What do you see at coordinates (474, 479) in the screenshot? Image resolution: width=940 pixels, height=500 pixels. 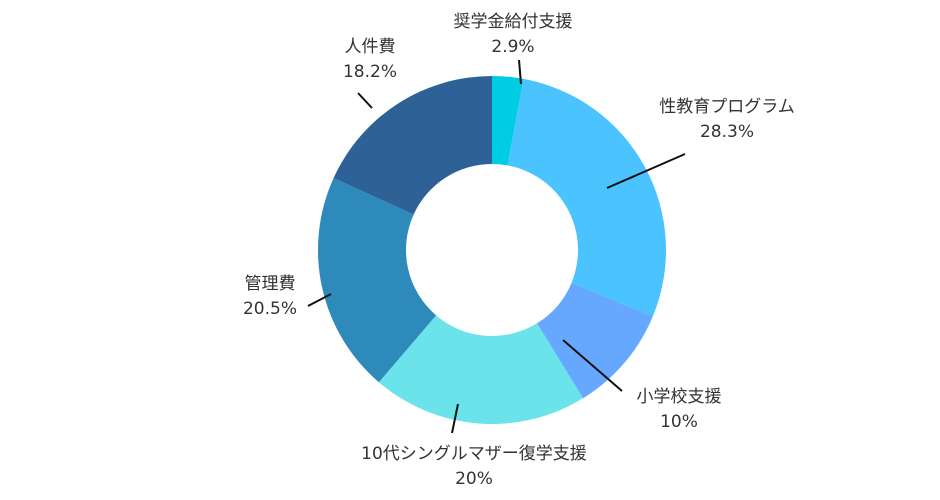 I see `slice-value-label: 20%` at bounding box center [474, 479].